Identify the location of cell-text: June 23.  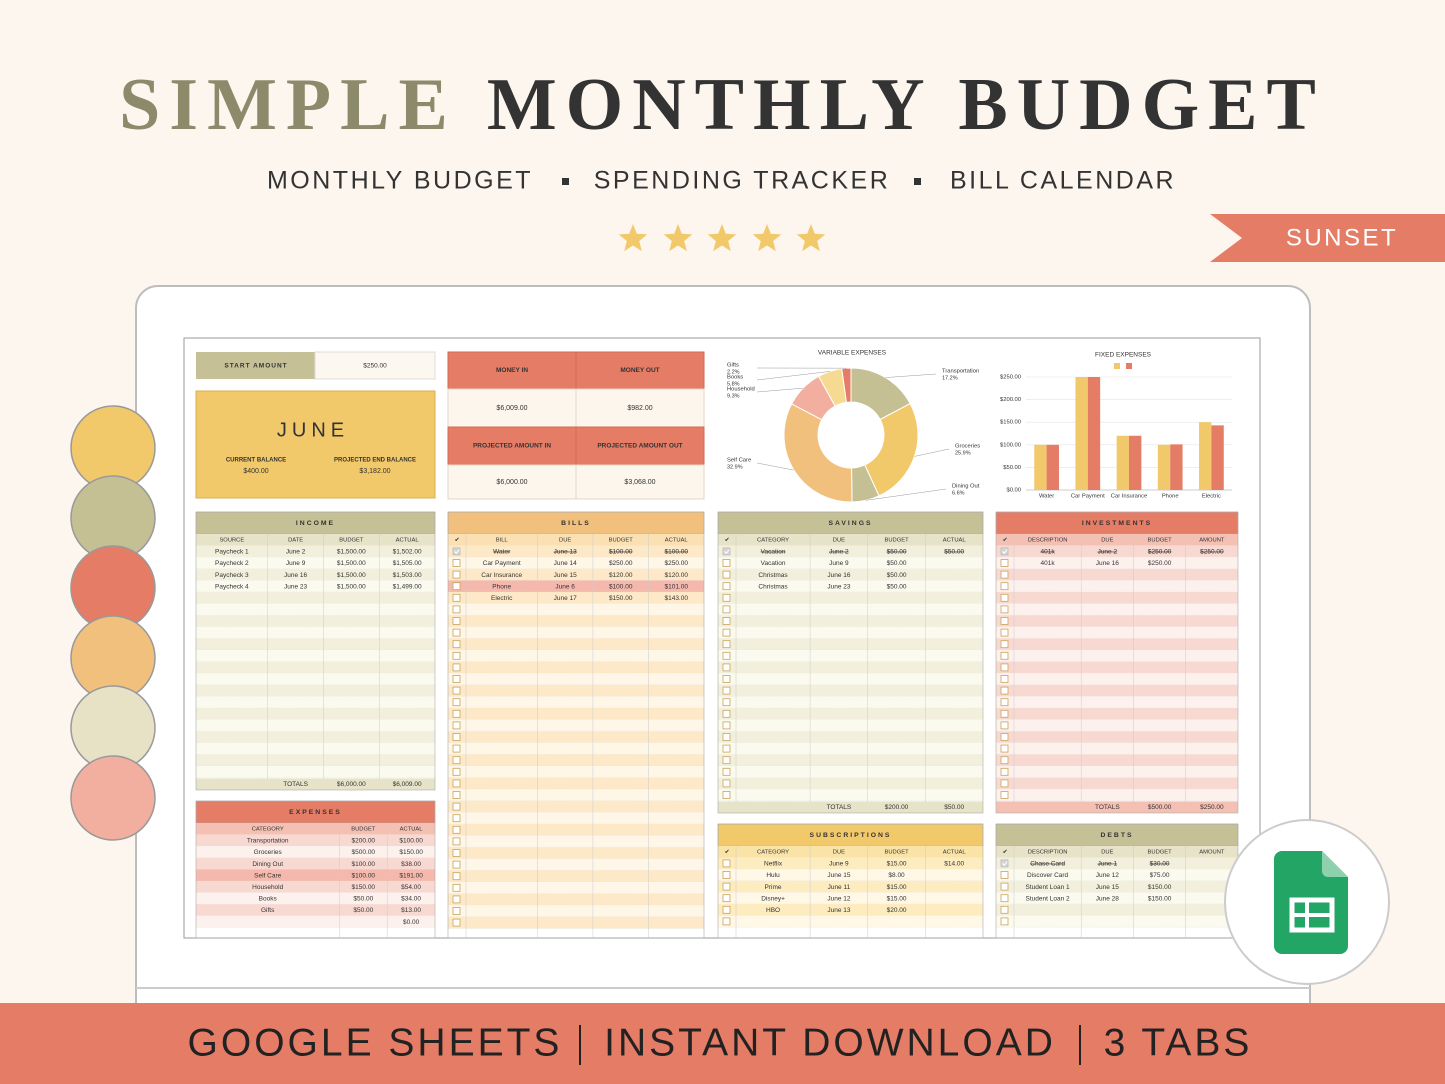
(296, 586).